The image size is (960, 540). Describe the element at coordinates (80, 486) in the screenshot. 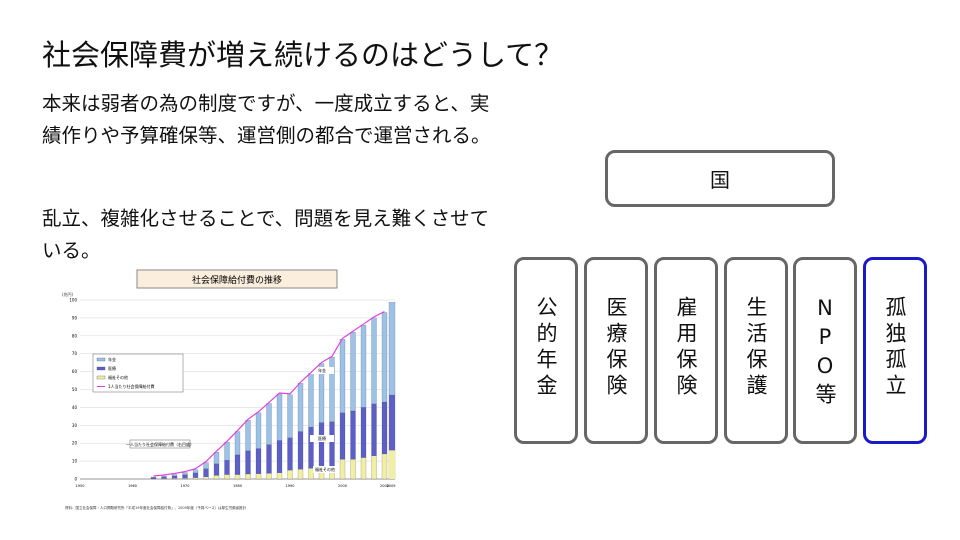

I see `x-tick-label: 1950` at that location.